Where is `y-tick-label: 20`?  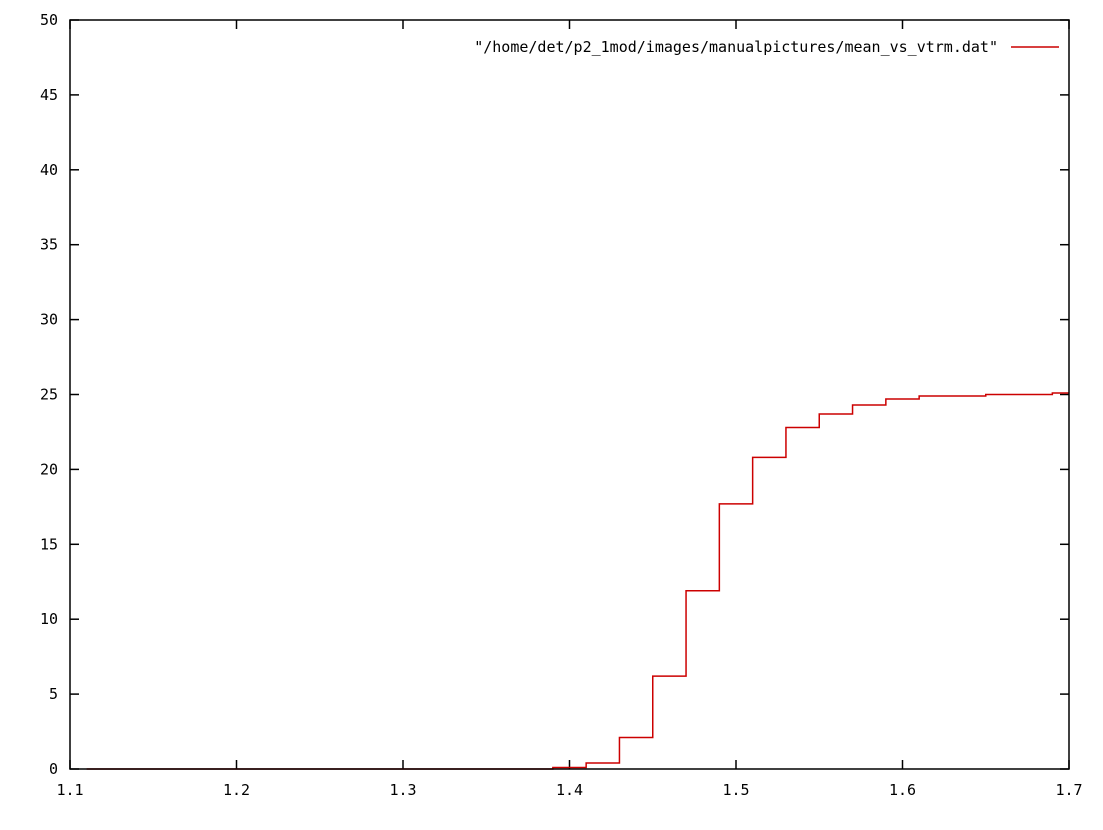 y-tick-label: 20 is located at coordinates (49, 469).